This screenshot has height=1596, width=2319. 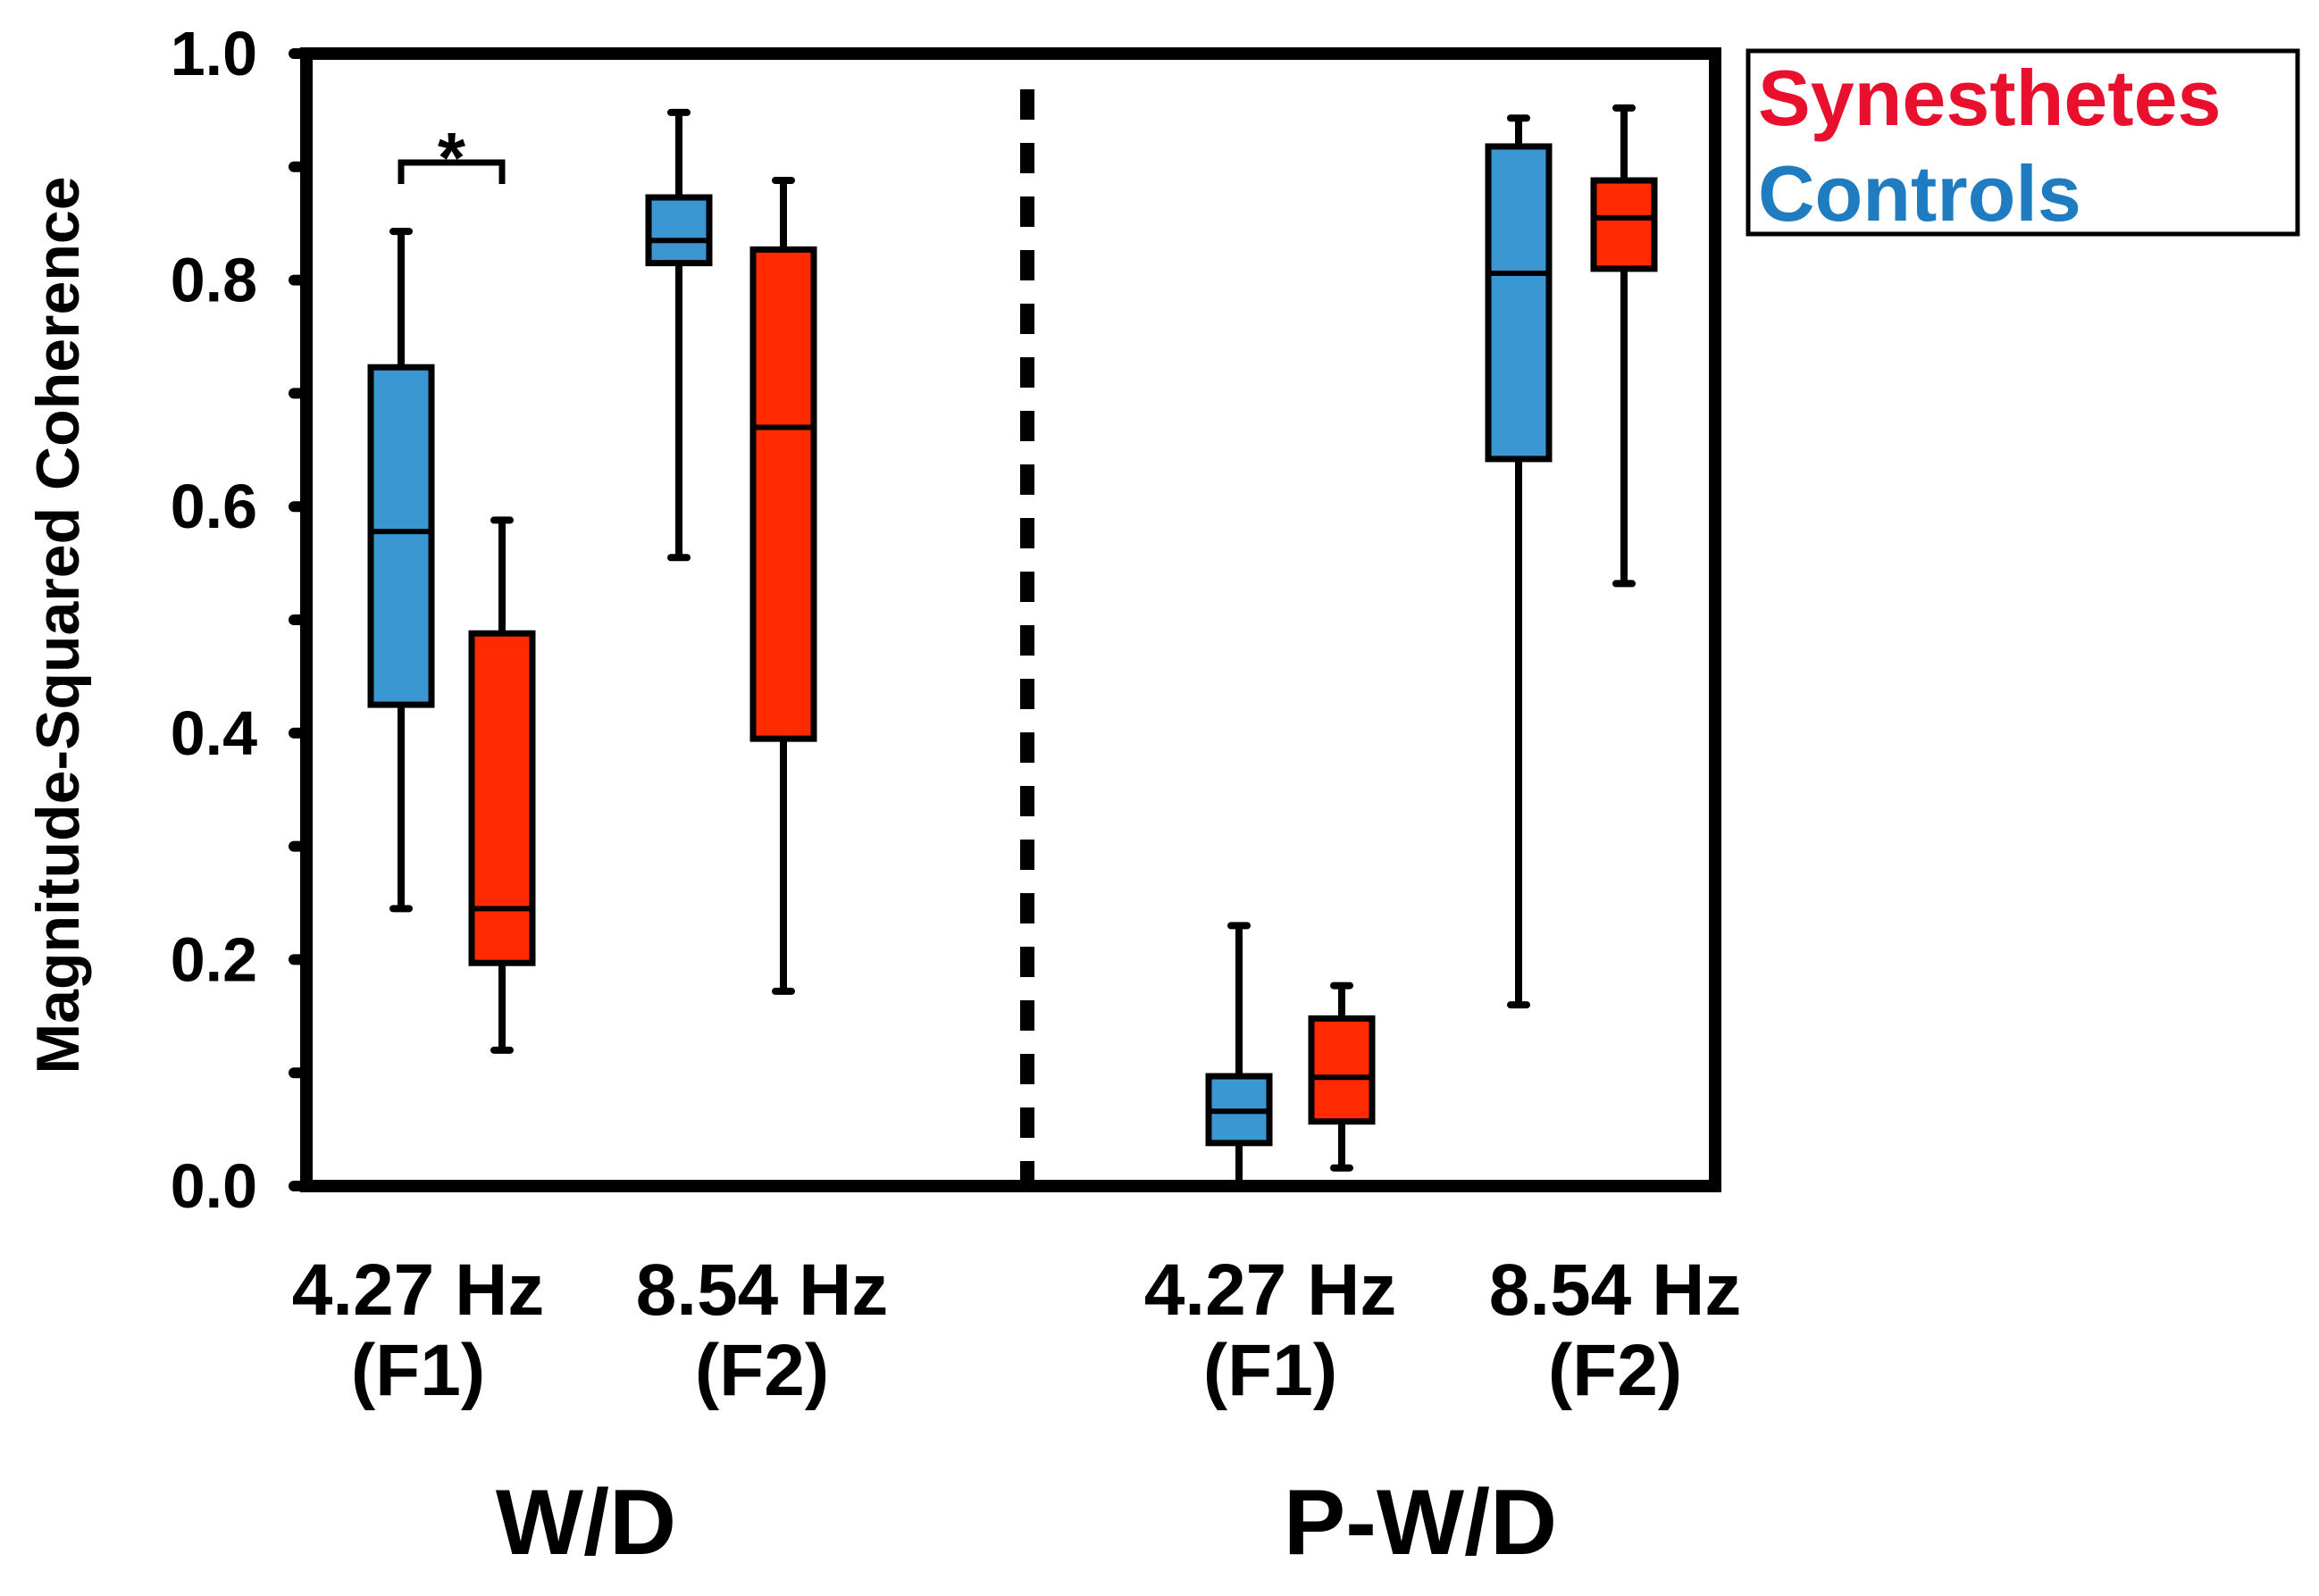 What do you see at coordinates (586, 1523) in the screenshot?
I see `x-group-label: W/D` at bounding box center [586, 1523].